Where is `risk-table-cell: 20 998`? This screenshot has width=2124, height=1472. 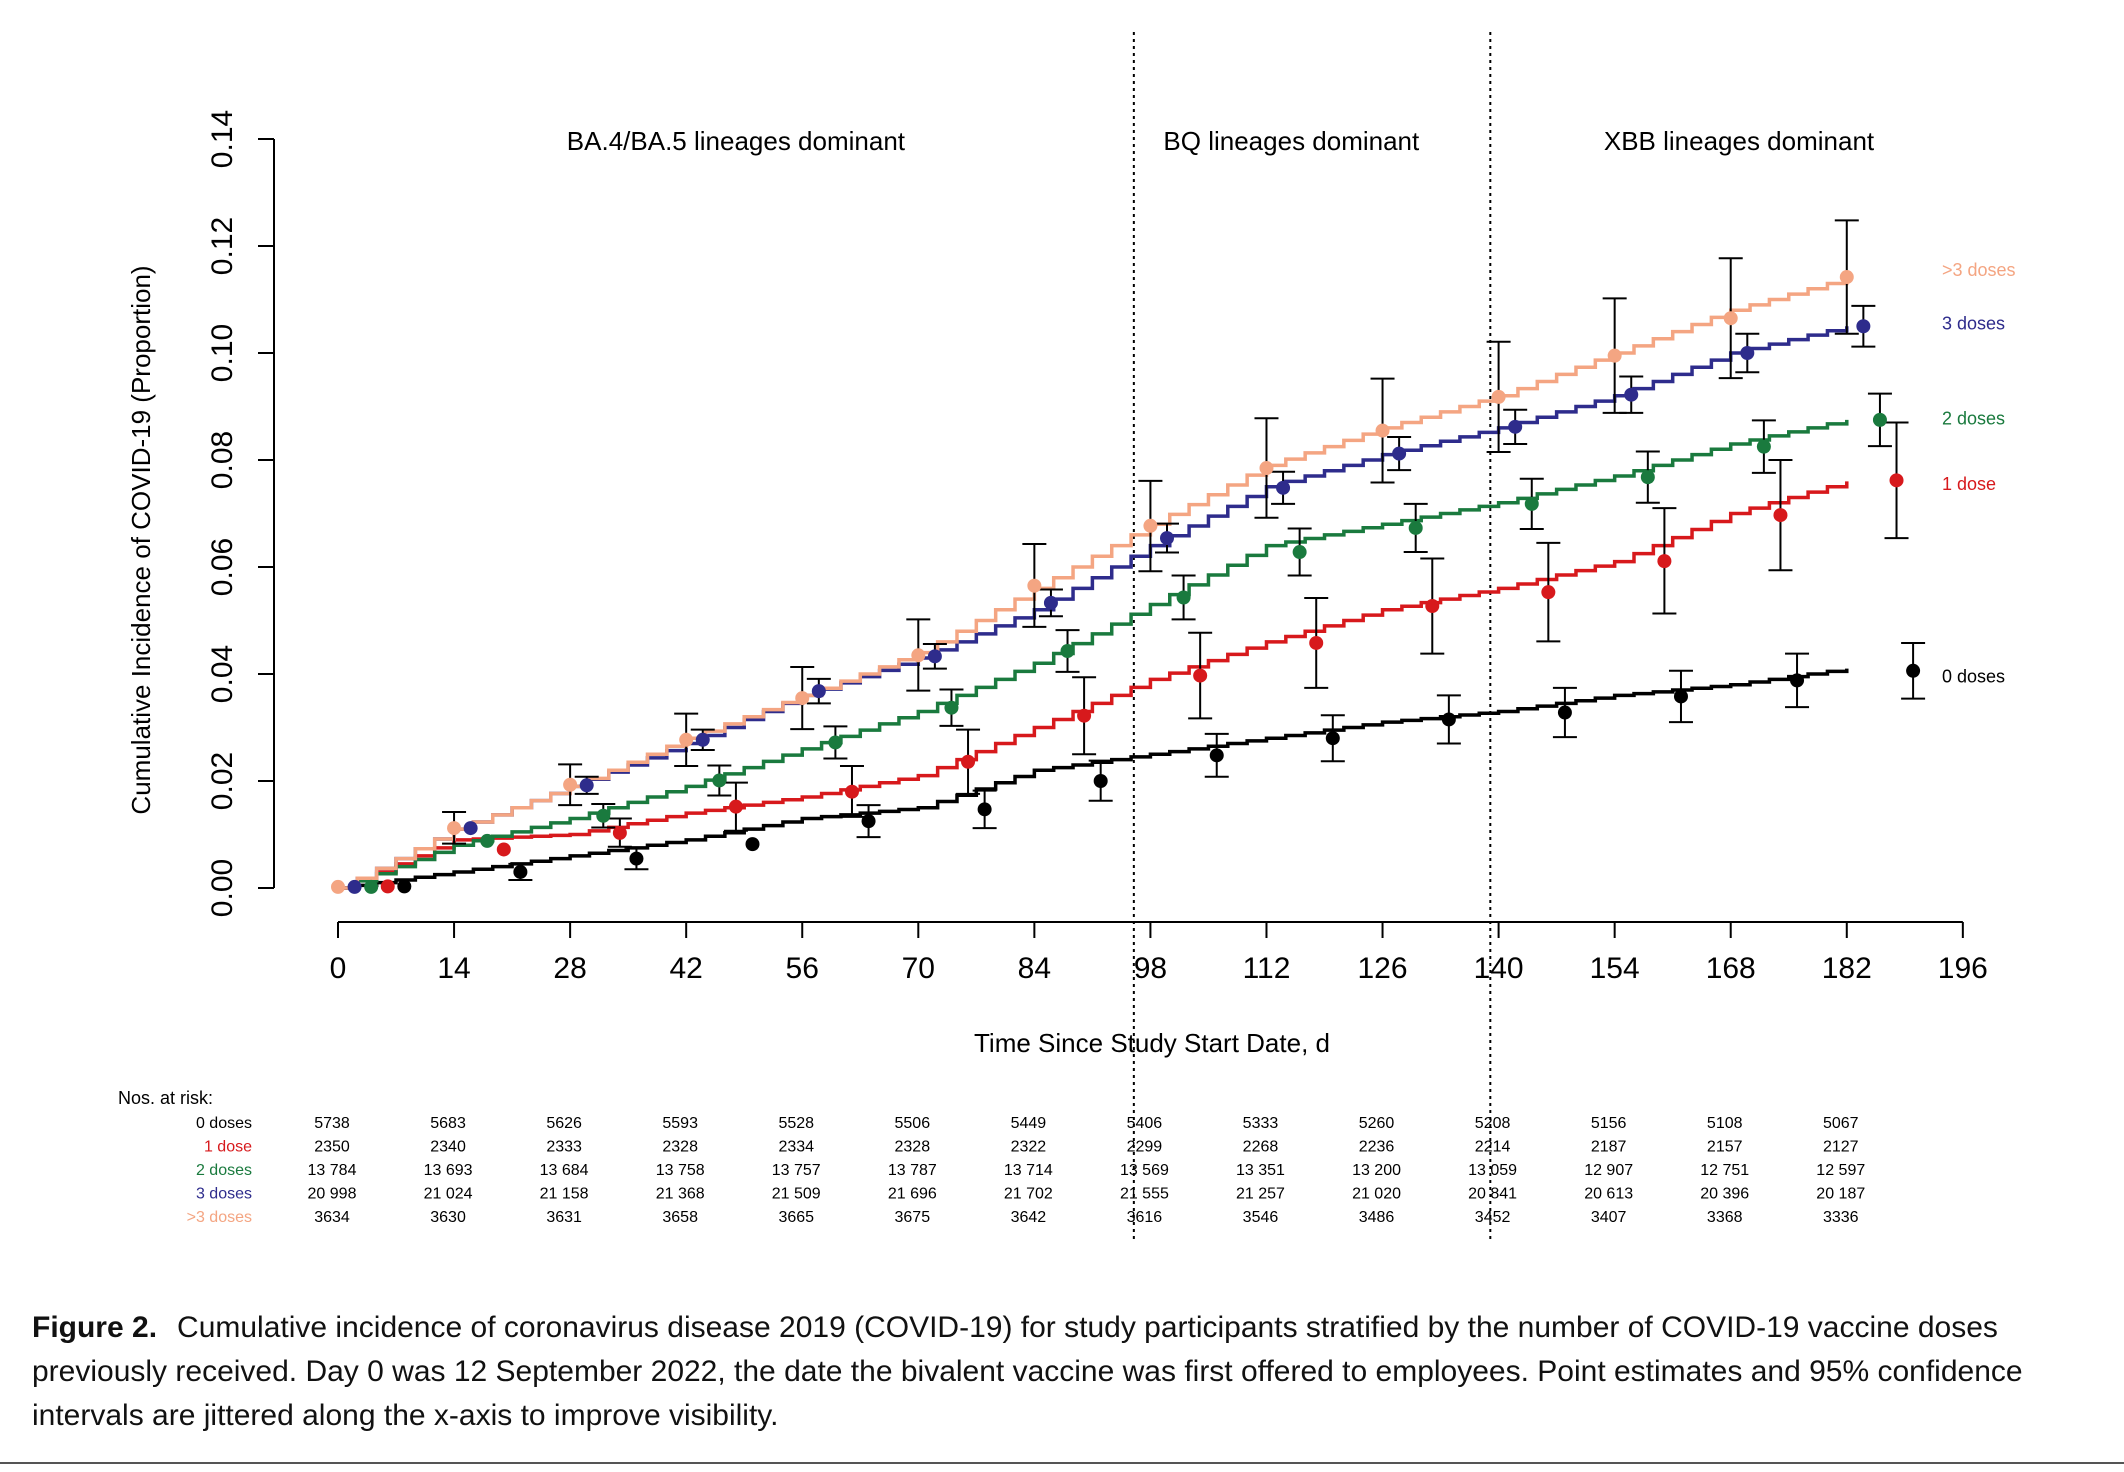
risk-table-cell: 20 998 is located at coordinates (332, 1194).